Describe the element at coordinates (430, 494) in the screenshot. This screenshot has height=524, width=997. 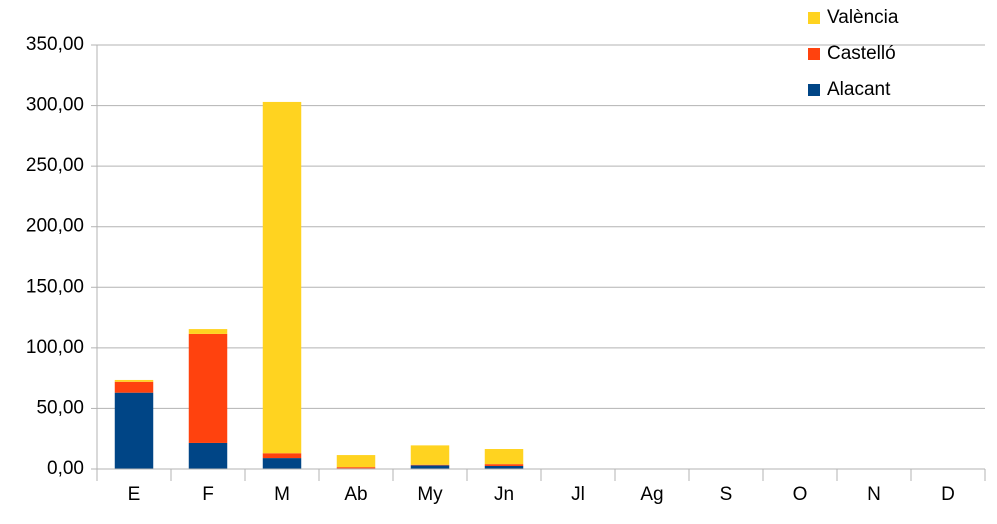
I see `x-tick-label: My` at that location.